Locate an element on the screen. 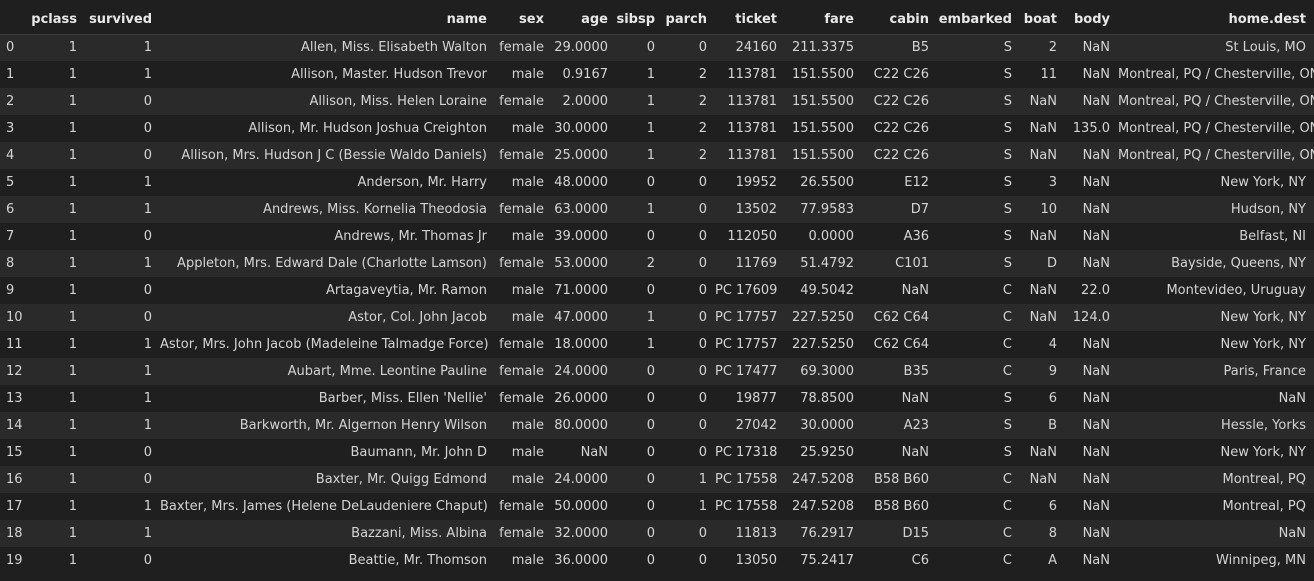  table-cell: Baxter, Mr. Quigg Edmond is located at coordinates (401, 479).